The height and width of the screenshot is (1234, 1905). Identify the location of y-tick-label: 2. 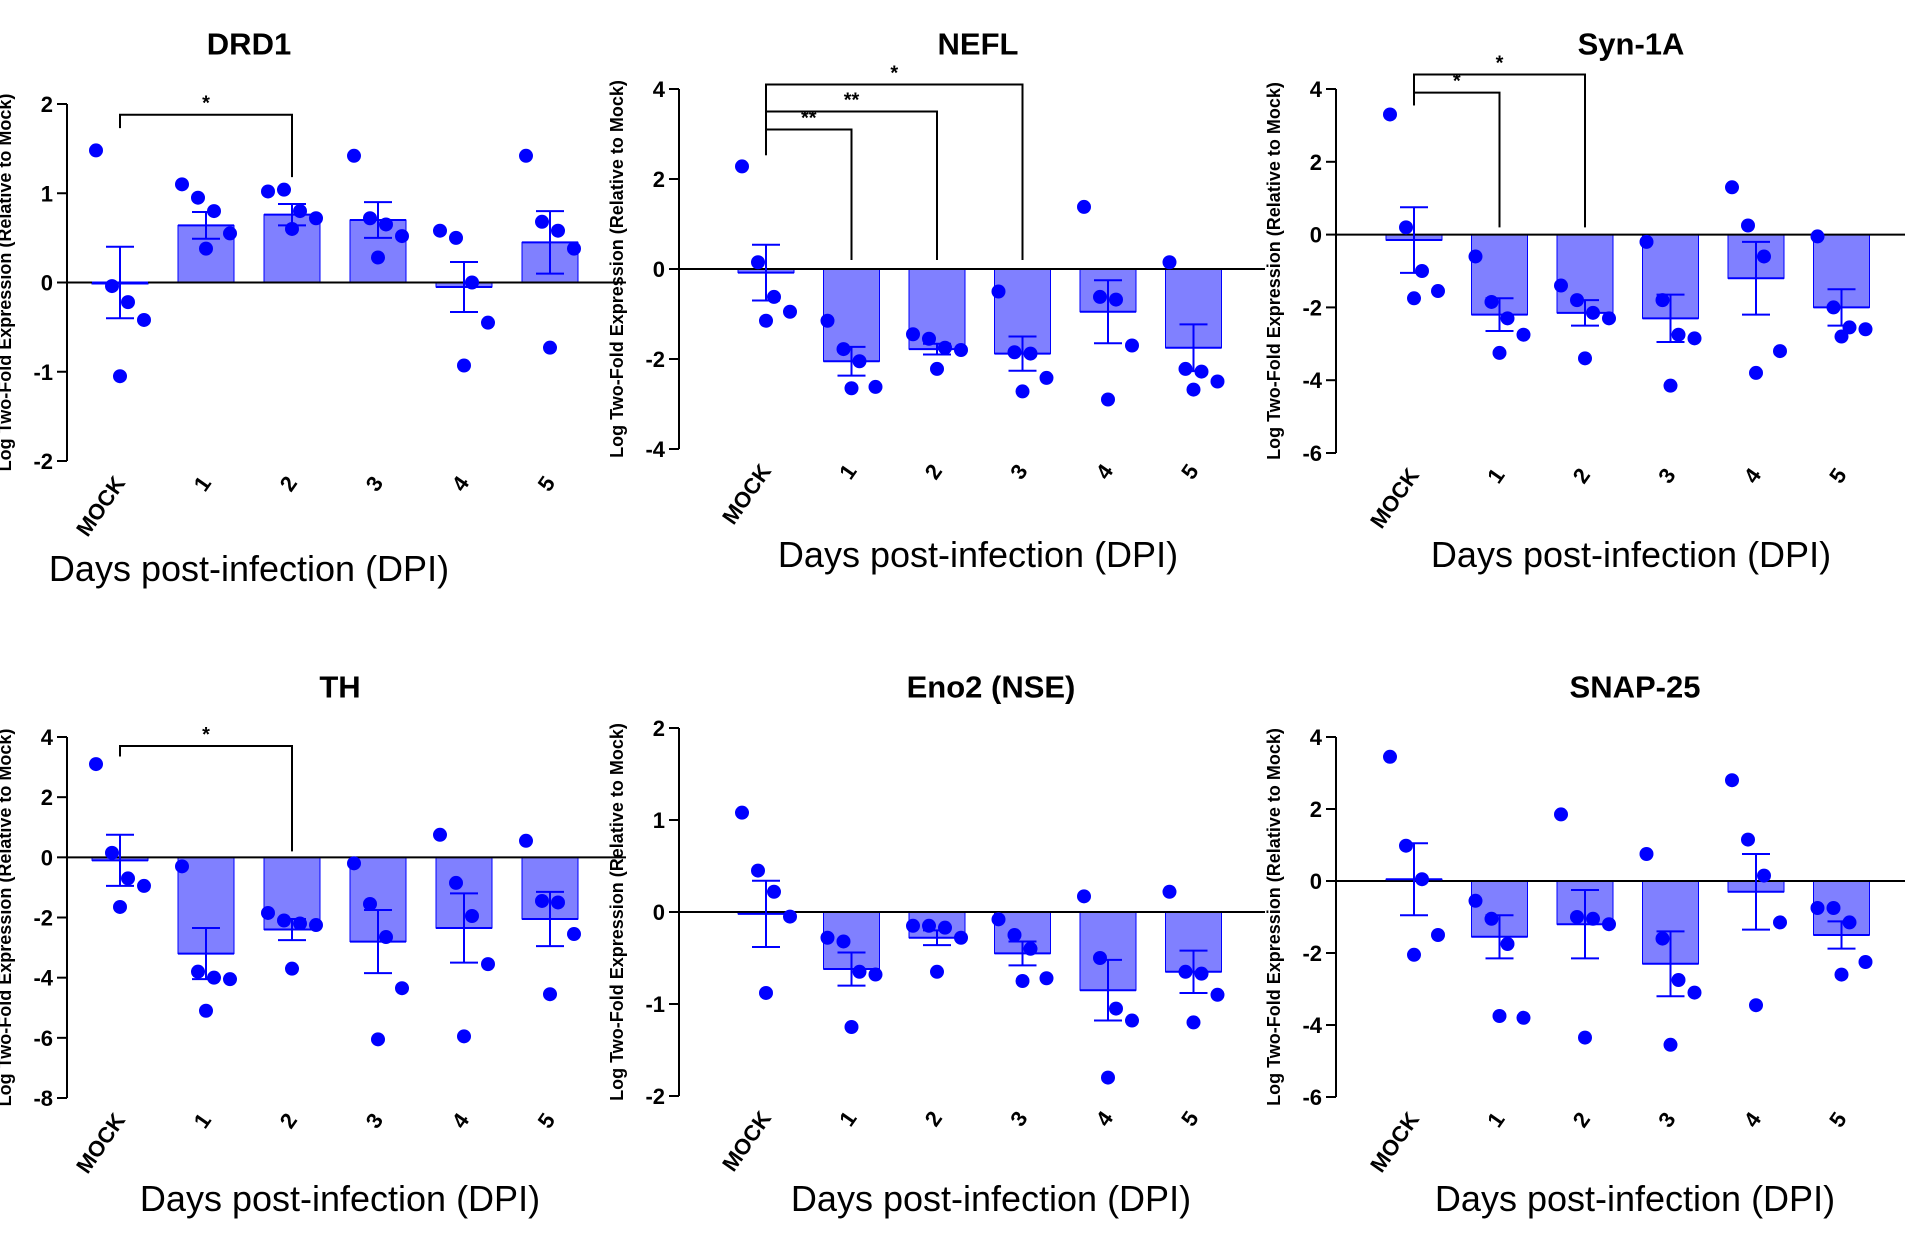
(1316, 809).